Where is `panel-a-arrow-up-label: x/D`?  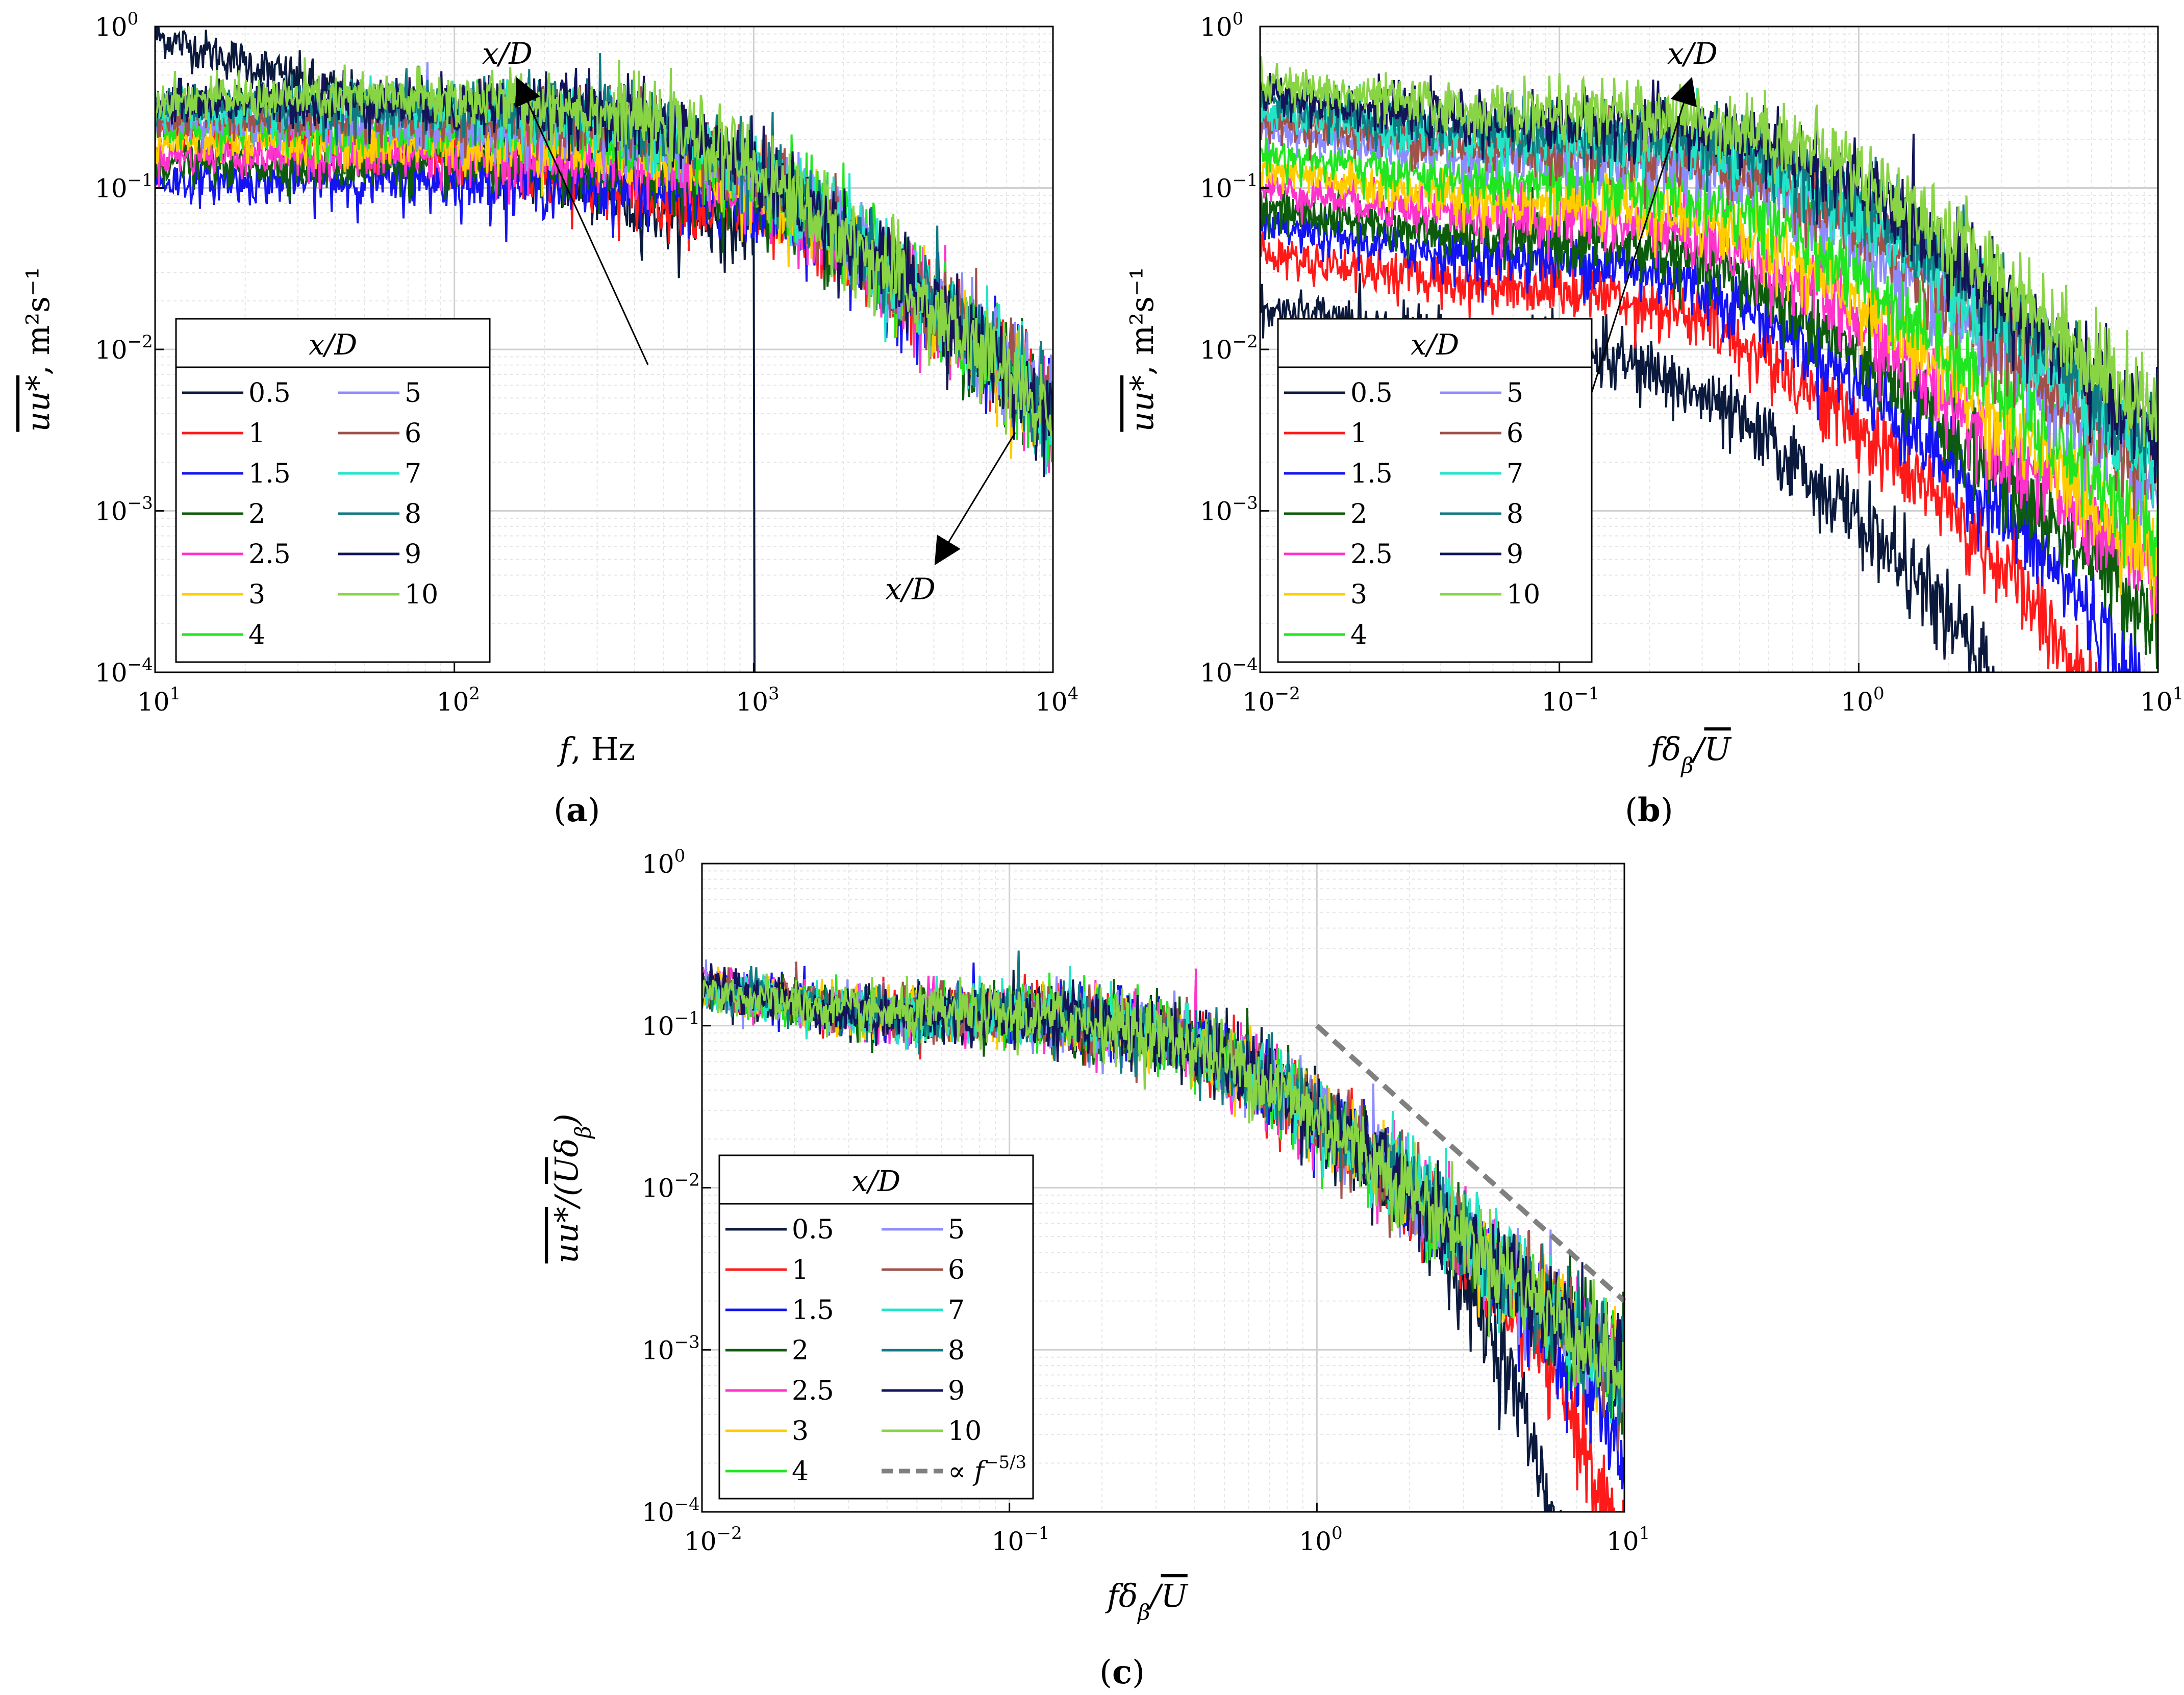
panel-a-arrow-up-label: x/D is located at coordinates (507, 53).